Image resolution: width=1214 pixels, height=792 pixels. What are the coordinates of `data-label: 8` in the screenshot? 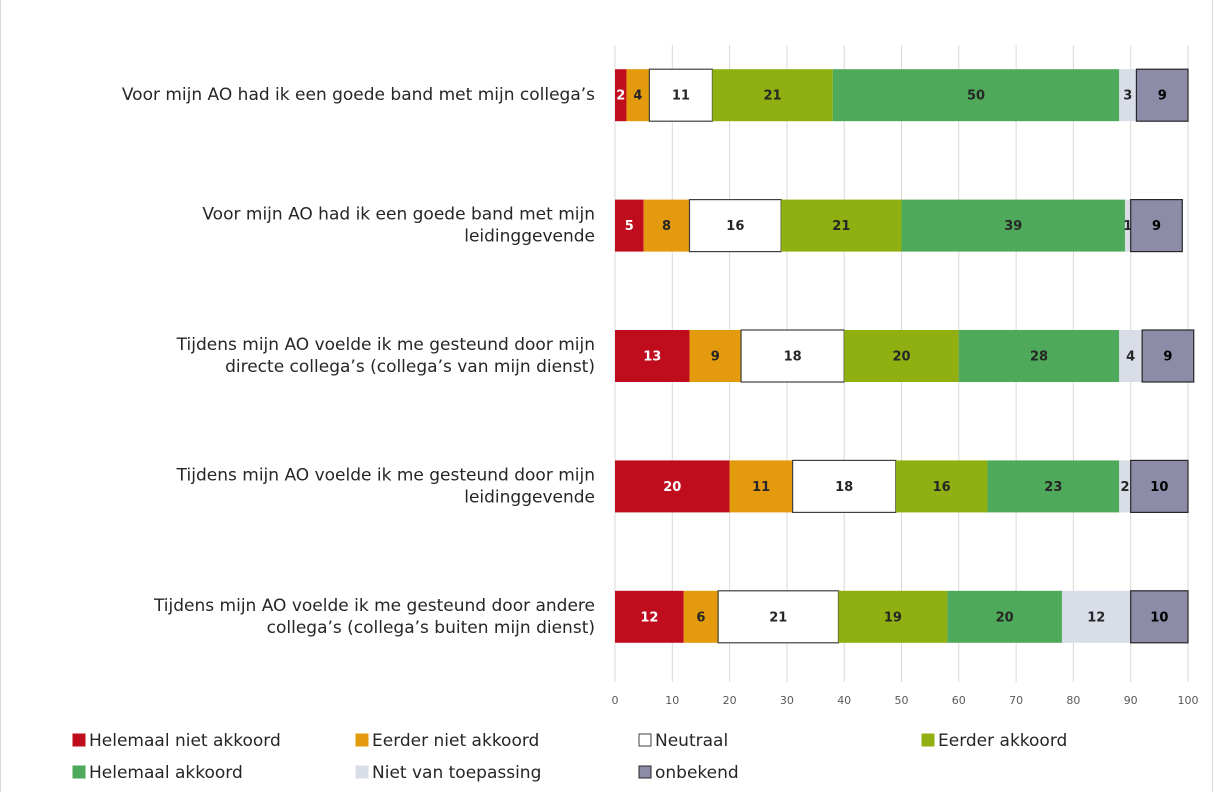 It's located at (666, 226).